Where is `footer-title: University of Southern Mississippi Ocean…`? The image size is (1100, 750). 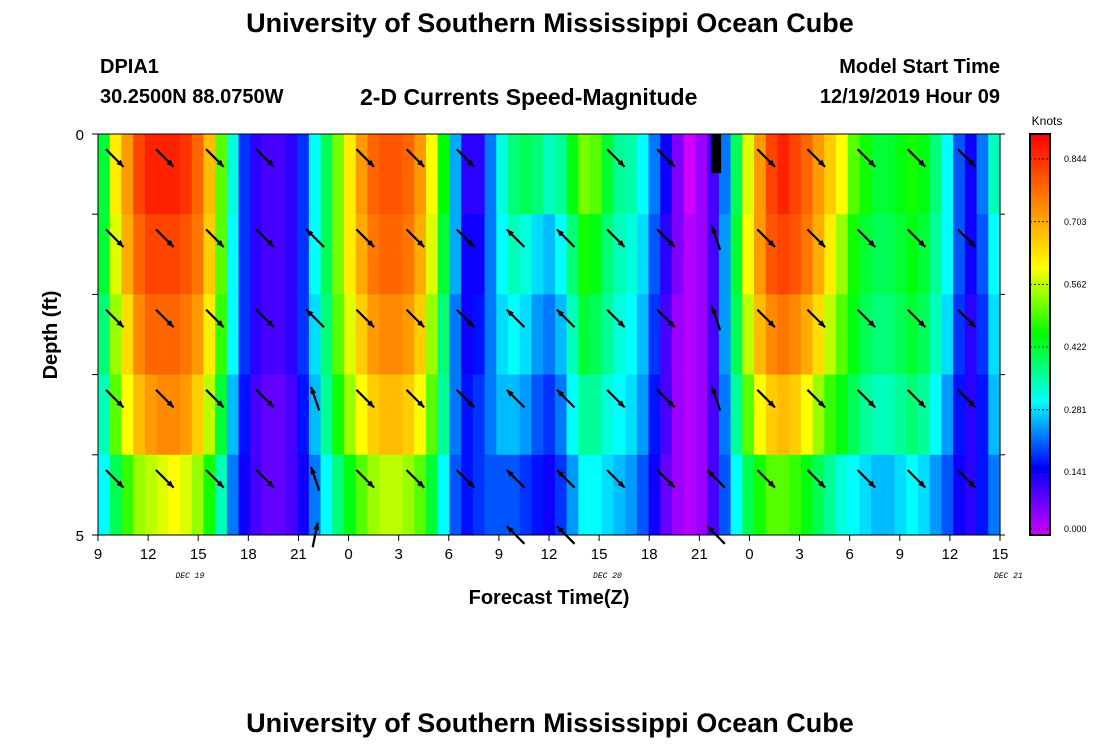 footer-title: University of Southern Mississippi Ocean… is located at coordinates (550, 723).